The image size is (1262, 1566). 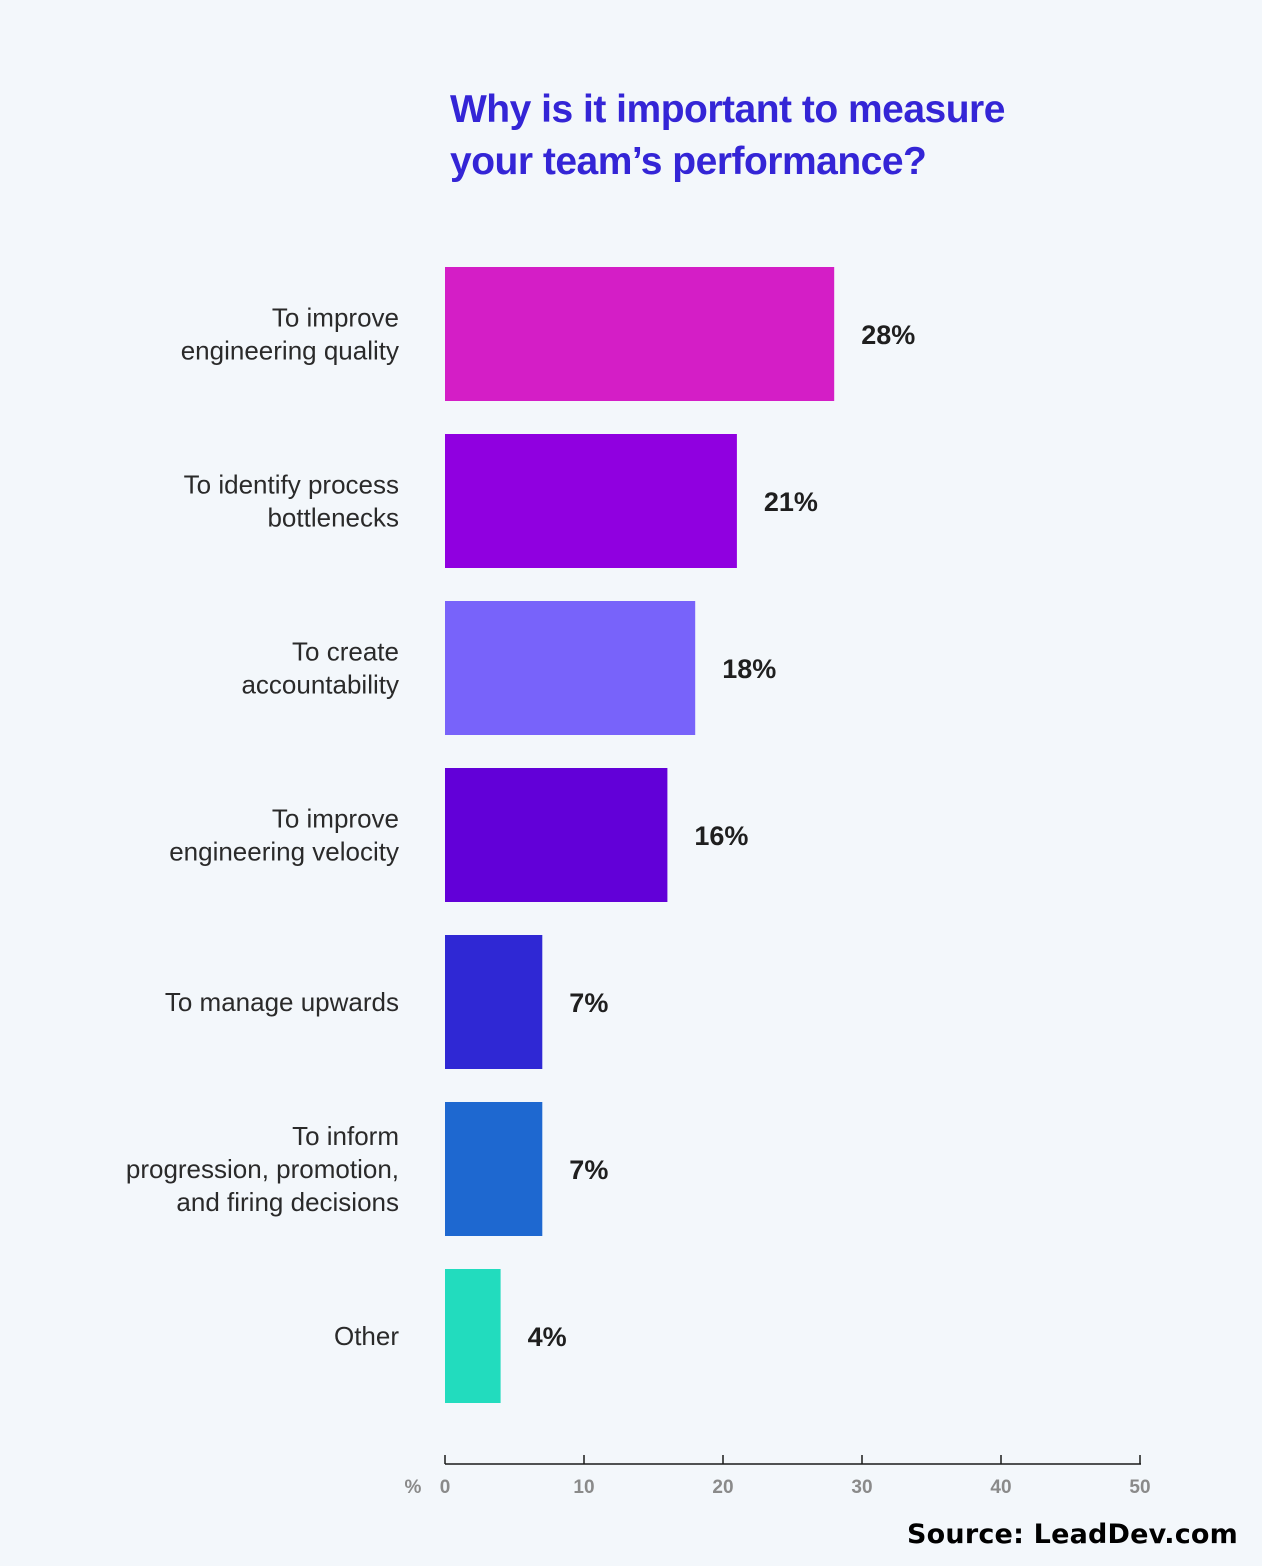 I want to click on x-tick-label-2: 20, so click(x=722, y=1487).